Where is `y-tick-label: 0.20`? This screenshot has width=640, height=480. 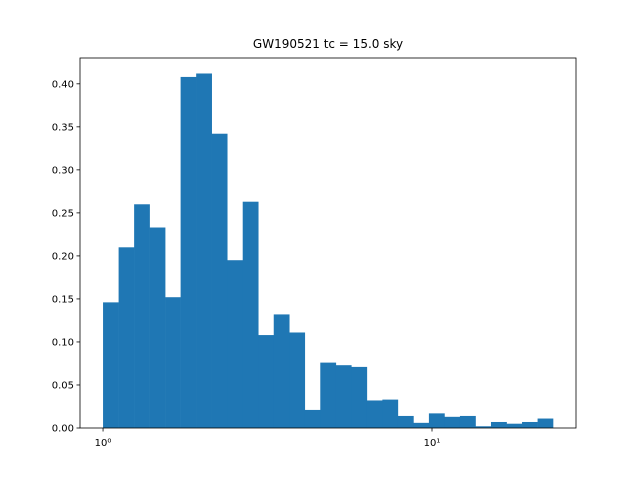
y-tick-label: 0.20 is located at coordinates (63, 256).